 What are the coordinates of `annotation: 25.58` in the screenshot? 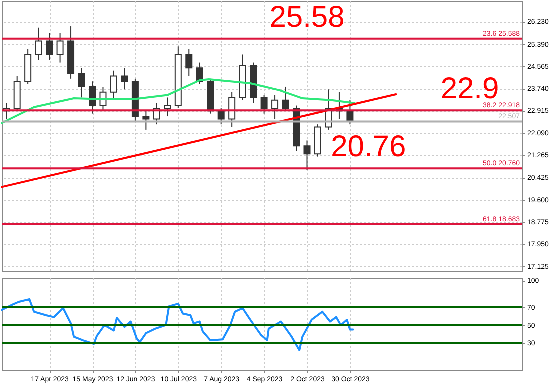 It's located at (307, 17).